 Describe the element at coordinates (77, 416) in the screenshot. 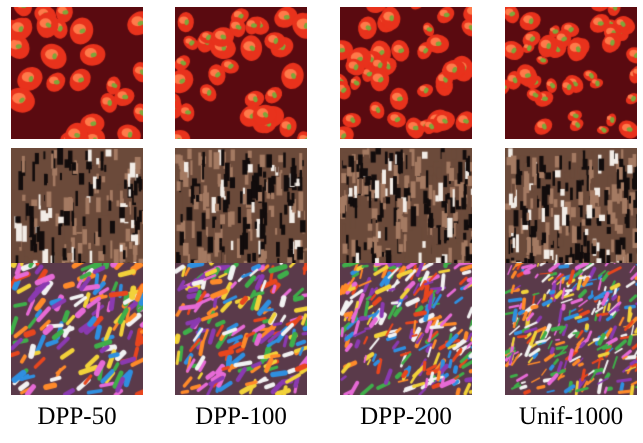

I see `column-label-dpp-50: DPP-50` at that location.